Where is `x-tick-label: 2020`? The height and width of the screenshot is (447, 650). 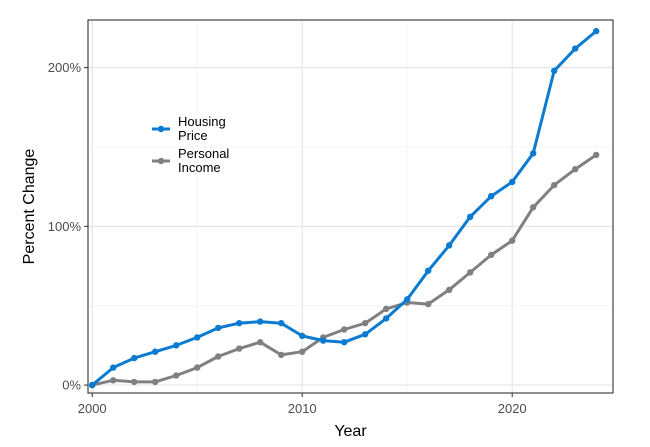
x-tick-label: 2020 is located at coordinates (512, 408).